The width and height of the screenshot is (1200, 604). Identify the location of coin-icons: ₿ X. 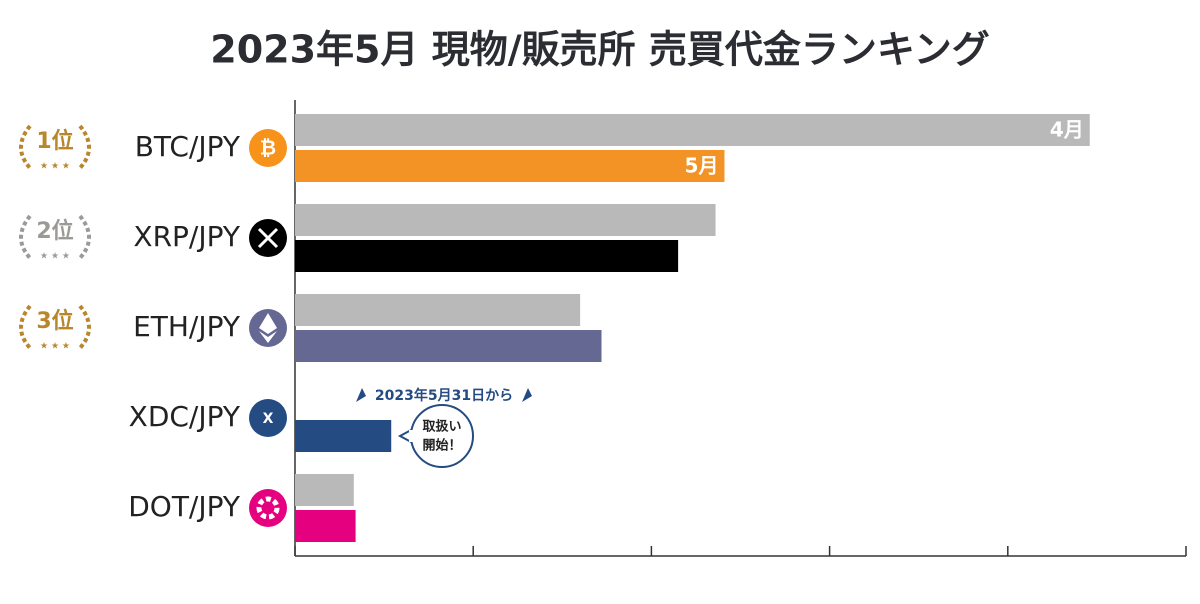
(268, 328).